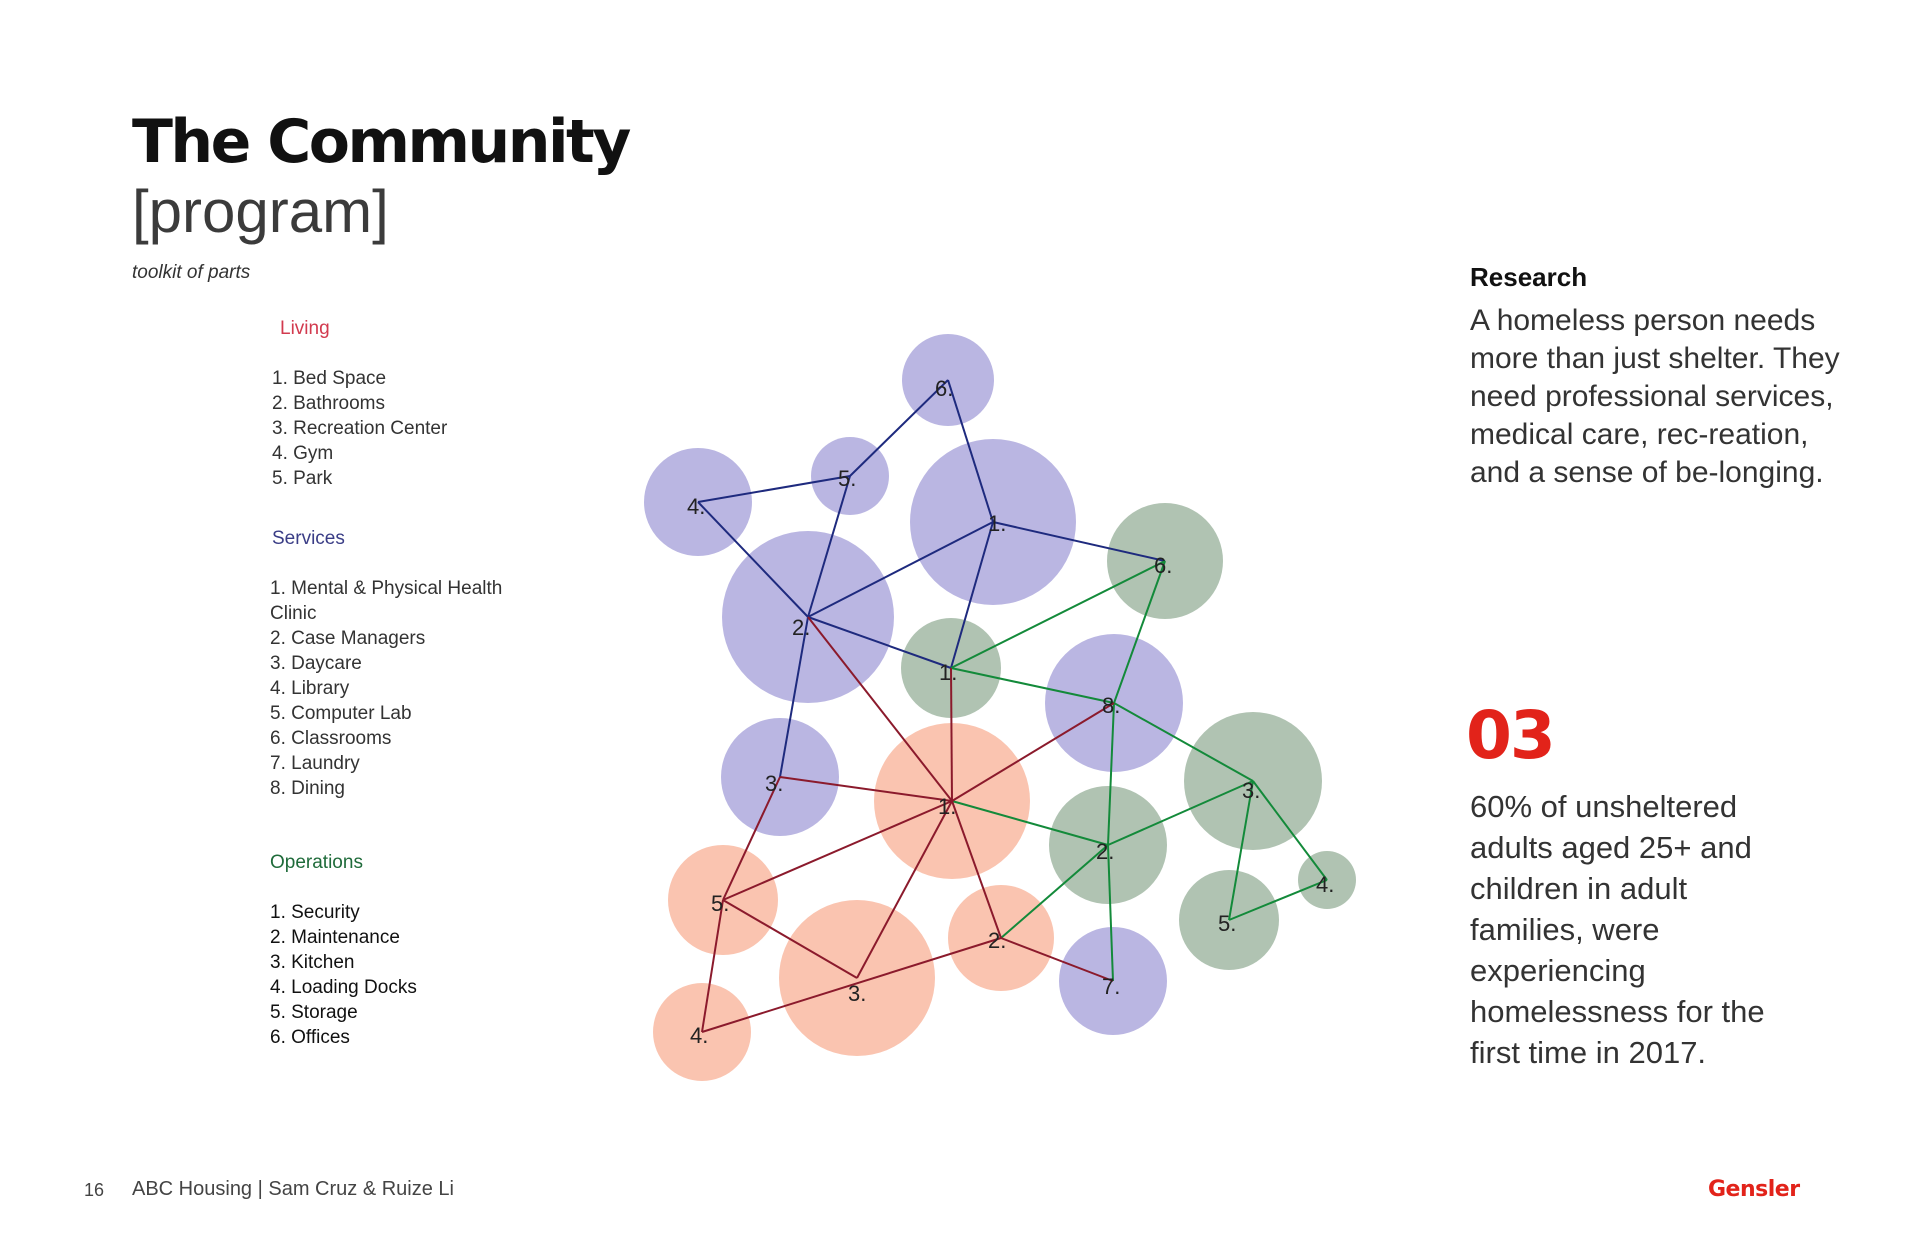 This screenshot has height=1242, width=1920. I want to click on edge-s3-l5, so click(751, 838).